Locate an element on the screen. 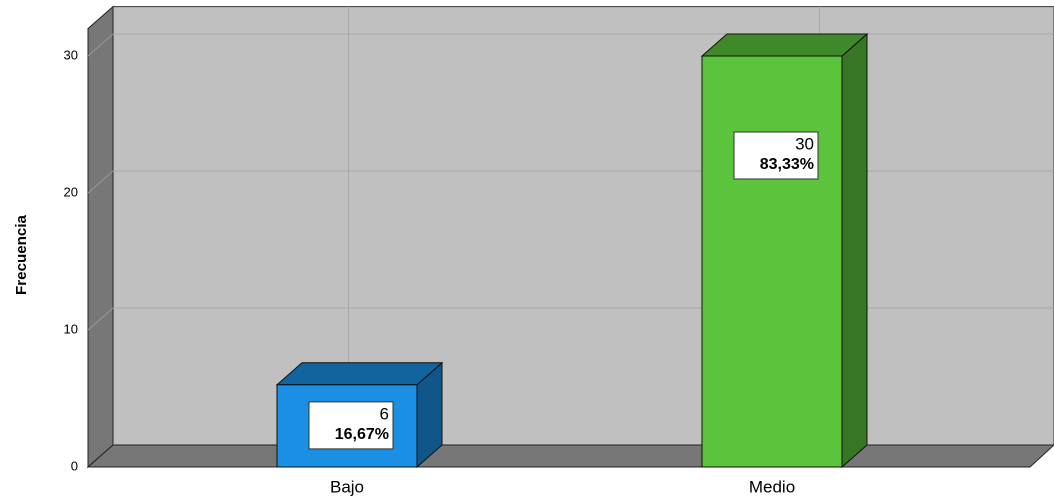 This screenshot has width=1054, height=497. floor is located at coordinates (570, 456).